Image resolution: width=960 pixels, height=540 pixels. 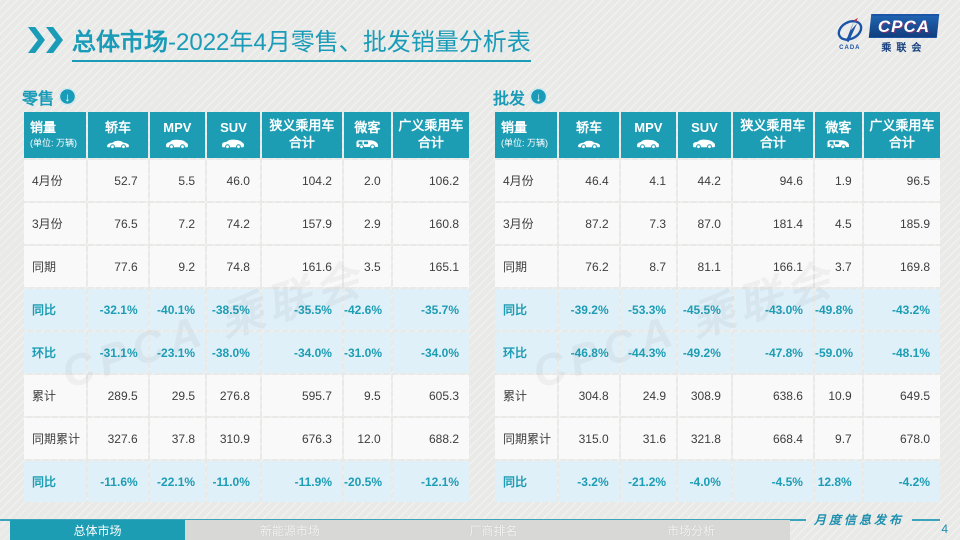 I want to click on table-row: 环比 -31.1% -23.1% -38.0% -34.0% -31.0% -34.0%, so click(x=246, y=352).